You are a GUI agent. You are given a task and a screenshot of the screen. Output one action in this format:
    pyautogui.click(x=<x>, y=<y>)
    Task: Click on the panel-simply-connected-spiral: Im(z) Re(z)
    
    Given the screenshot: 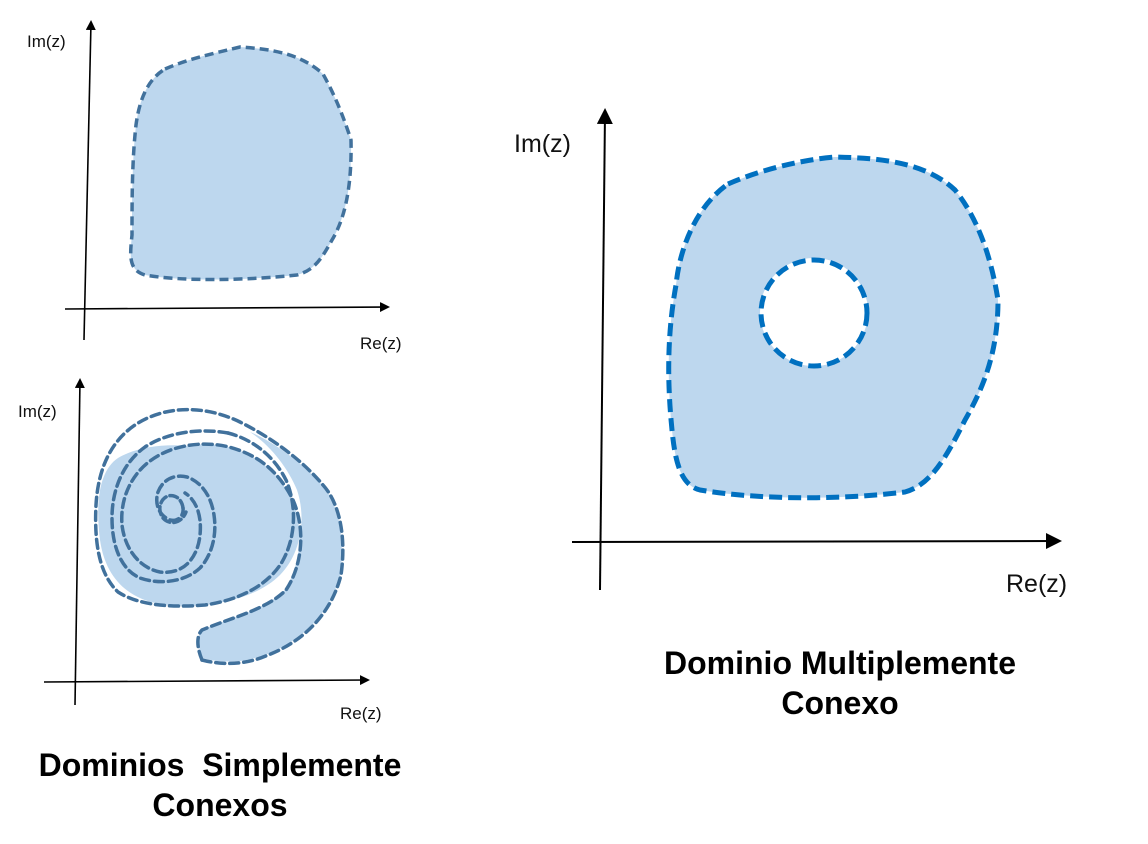 What is the action you would take?
    pyautogui.click(x=200, y=550)
    